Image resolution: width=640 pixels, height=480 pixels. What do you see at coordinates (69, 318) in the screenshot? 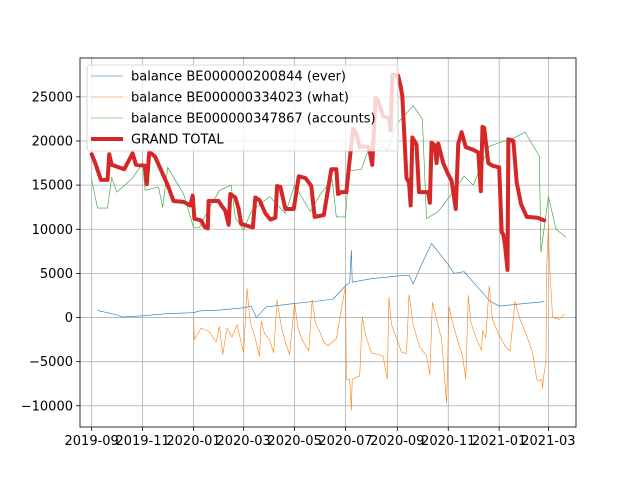
I see `y-tick-label: 0` at bounding box center [69, 318].